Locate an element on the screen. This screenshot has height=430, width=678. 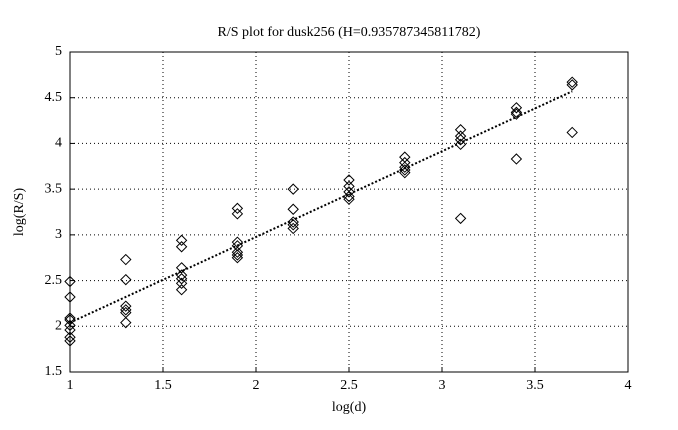
y-tick-label: 2 is located at coordinates (58, 326).